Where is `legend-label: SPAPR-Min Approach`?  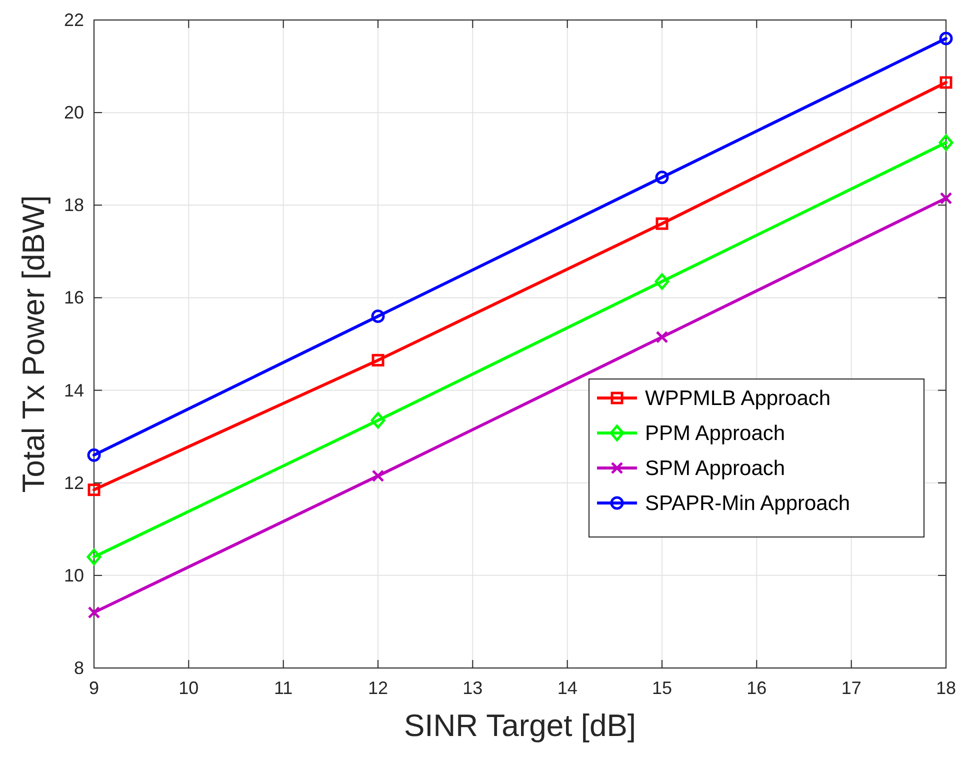 legend-label: SPAPR-Min Approach is located at coordinates (747, 503).